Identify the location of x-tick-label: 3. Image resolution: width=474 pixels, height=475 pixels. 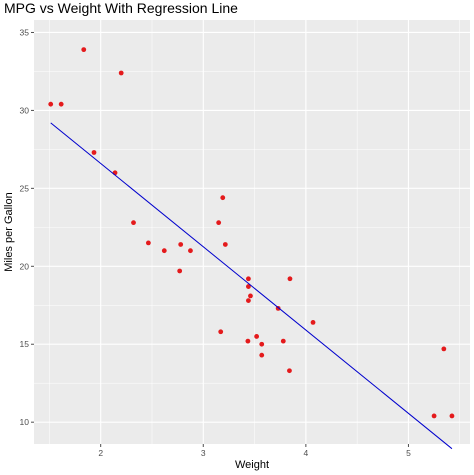
(203, 453).